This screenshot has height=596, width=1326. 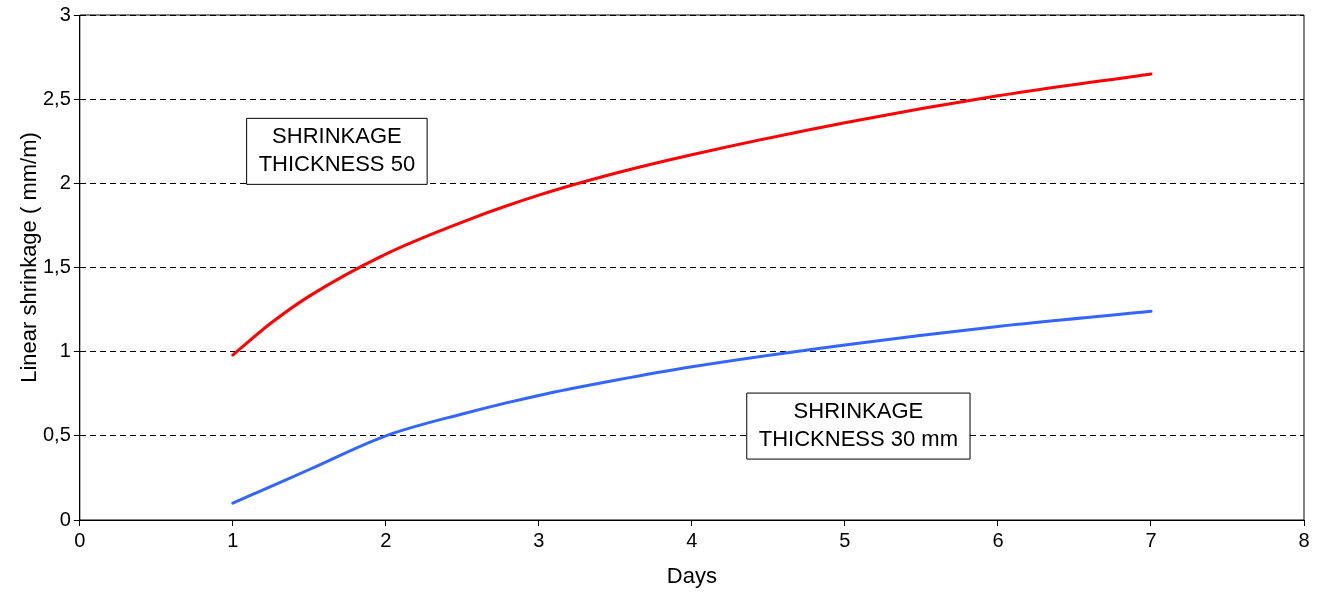 I want to click on x-tick-label: 7, so click(x=1151, y=539).